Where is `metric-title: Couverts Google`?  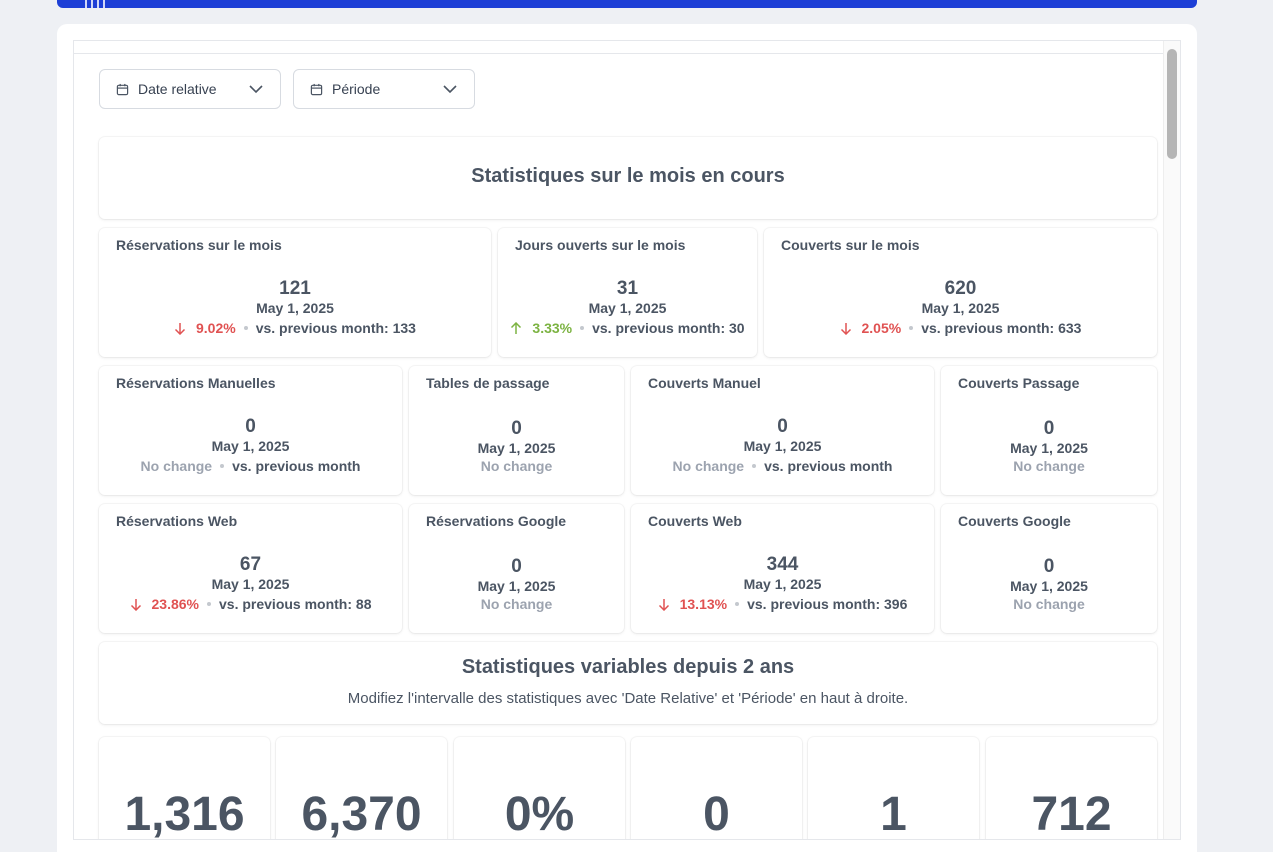
metric-title: Couverts Google is located at coordinates (1014, 521).